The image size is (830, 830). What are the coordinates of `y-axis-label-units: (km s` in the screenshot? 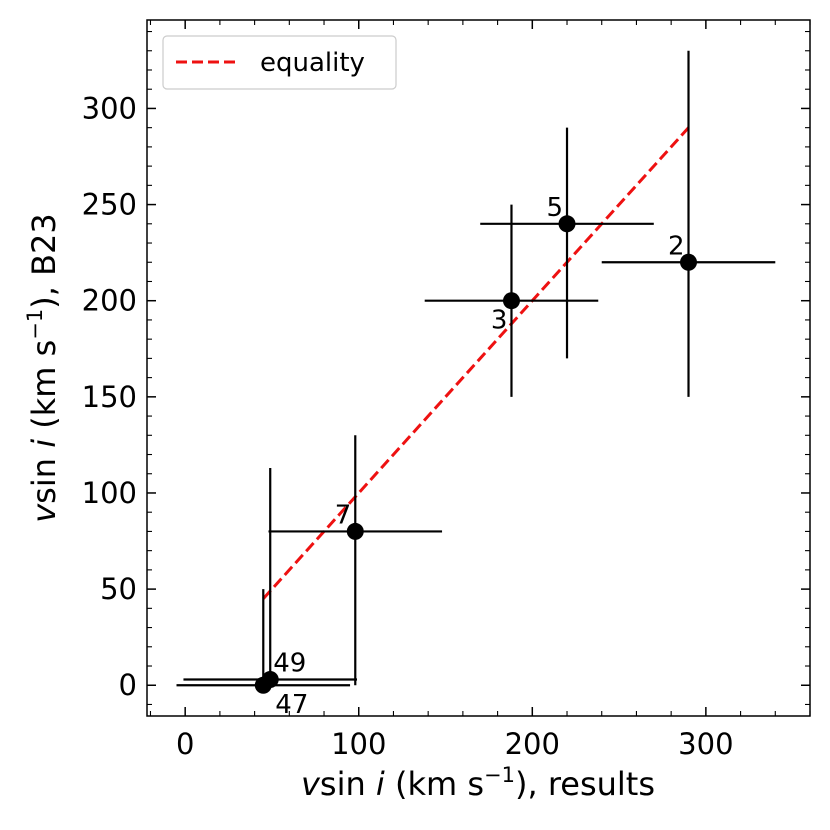 It's located at (44, 389).